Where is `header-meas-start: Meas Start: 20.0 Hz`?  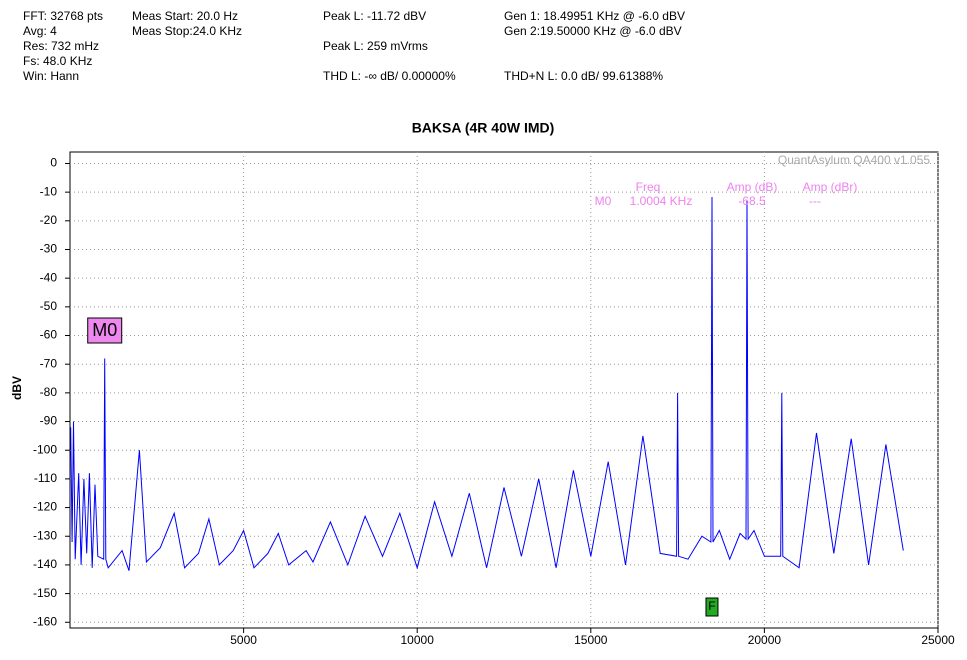 header-meas-start: Meas Start: 20.0 Hz is located at coordinates (185, 16).